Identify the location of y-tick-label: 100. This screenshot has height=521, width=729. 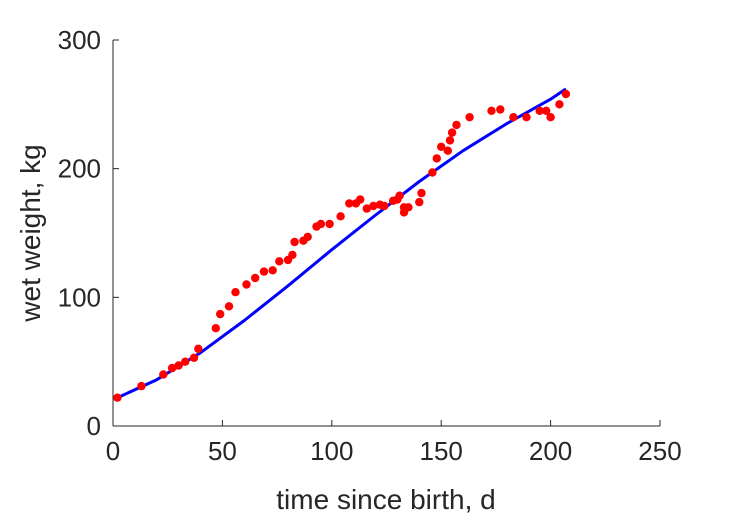
(79, 297).